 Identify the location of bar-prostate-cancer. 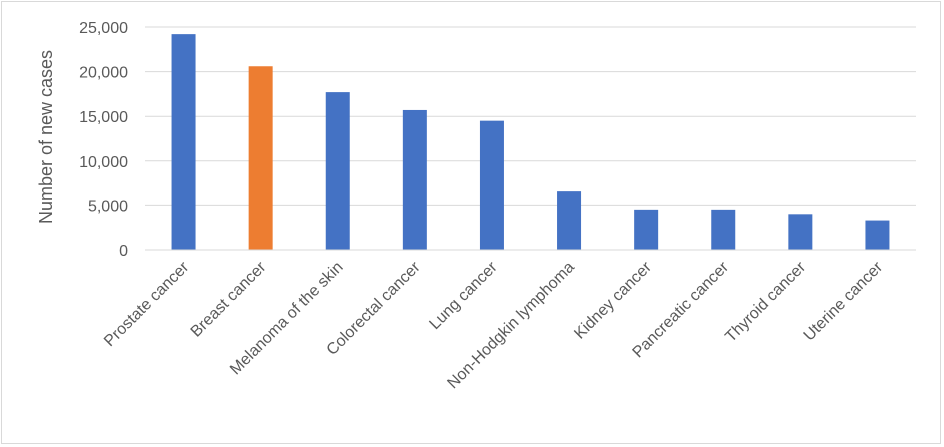
(183, 142).